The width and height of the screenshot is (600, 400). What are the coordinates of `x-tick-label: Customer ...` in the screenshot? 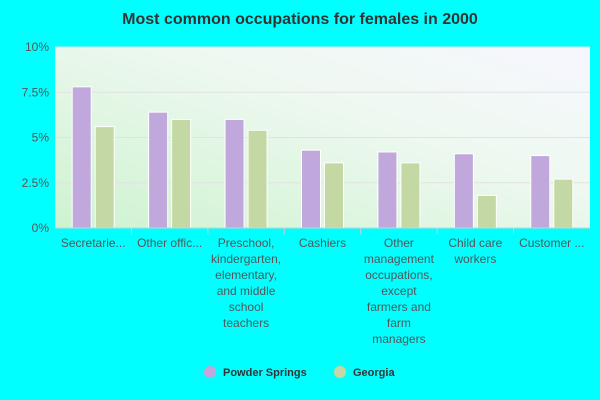 It's located at (551, 243).